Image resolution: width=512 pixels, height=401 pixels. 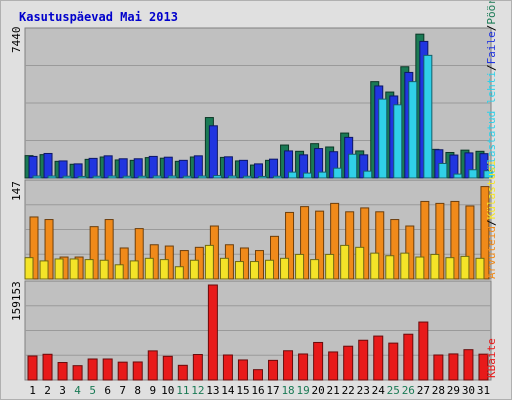 What do you see at coordinates (47, 390) in the screenshot?
I see `x-tick-label-2: 2` at bounding box center [47, 390].